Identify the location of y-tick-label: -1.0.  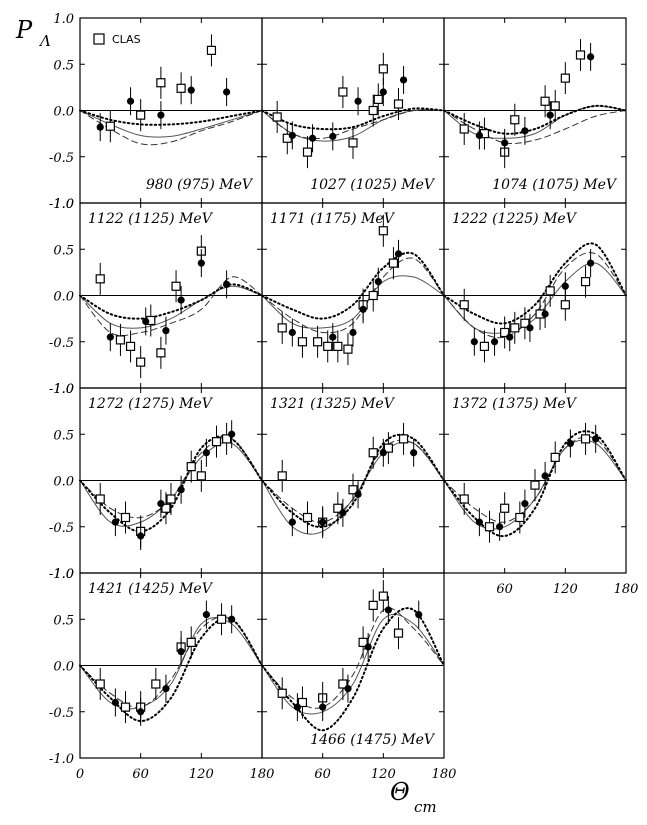
(61, 204).